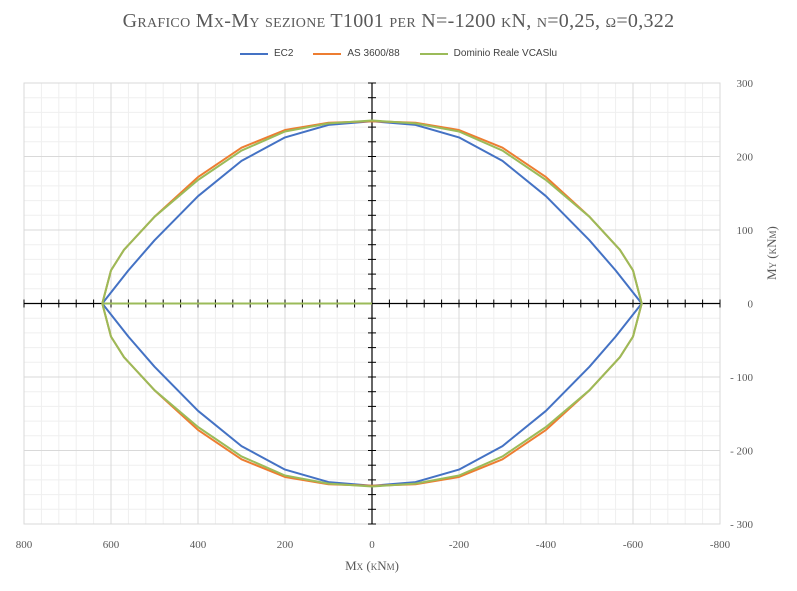 Image resolution: width=797 pixels, height=591 pixels. Describe the element at coordinates (285, 545) in the screenshot. I see `x-tick-label: 200` at that location.